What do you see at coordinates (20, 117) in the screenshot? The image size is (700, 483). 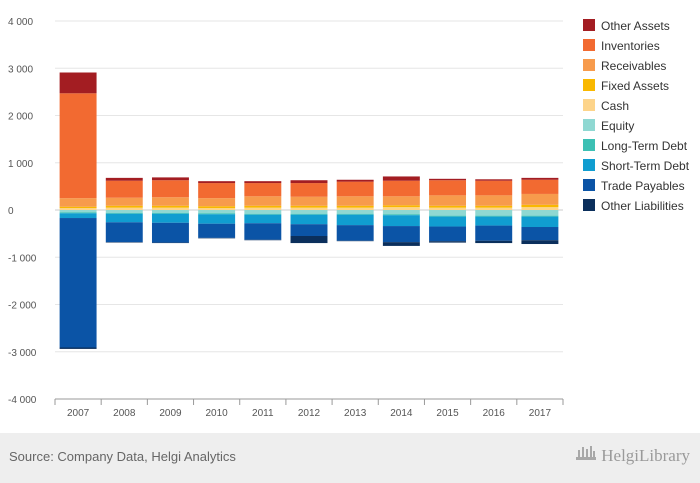 I see `y-tick-label: 2 000` at bounding box center [20, 117].